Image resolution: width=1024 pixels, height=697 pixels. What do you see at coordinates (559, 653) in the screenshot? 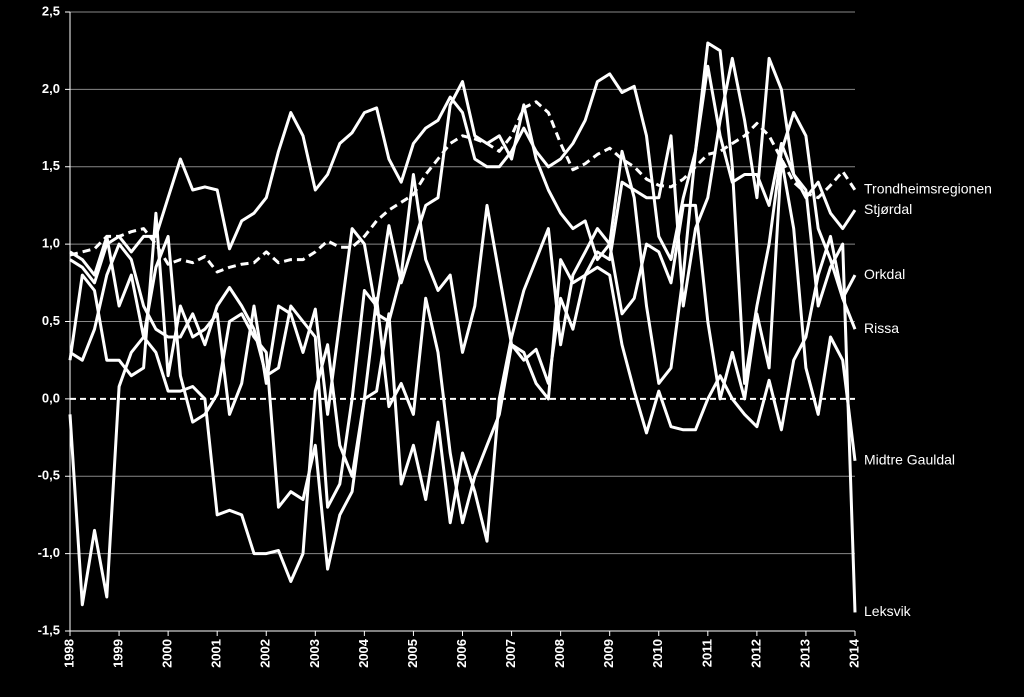
I see `x-tick-label: 2008` at bounding box center [559, 653].